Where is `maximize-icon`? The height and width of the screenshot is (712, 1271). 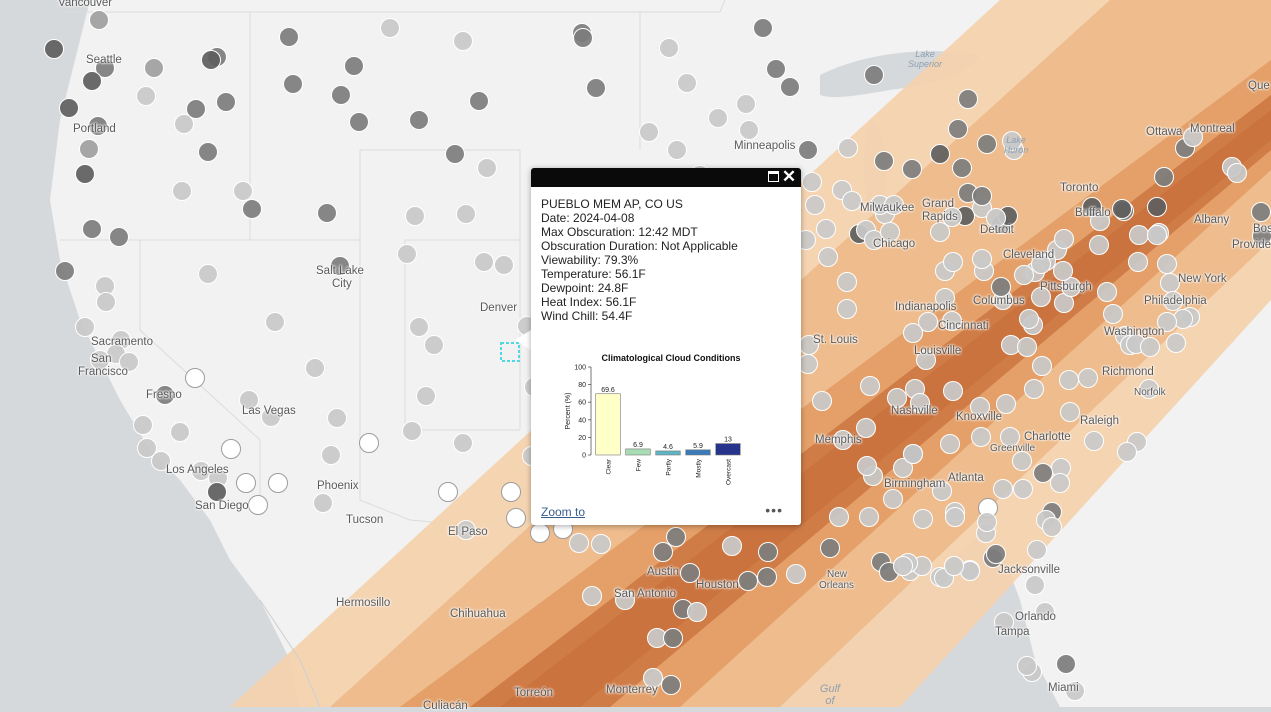 maximize-icon is located at coordinates (773, 176).